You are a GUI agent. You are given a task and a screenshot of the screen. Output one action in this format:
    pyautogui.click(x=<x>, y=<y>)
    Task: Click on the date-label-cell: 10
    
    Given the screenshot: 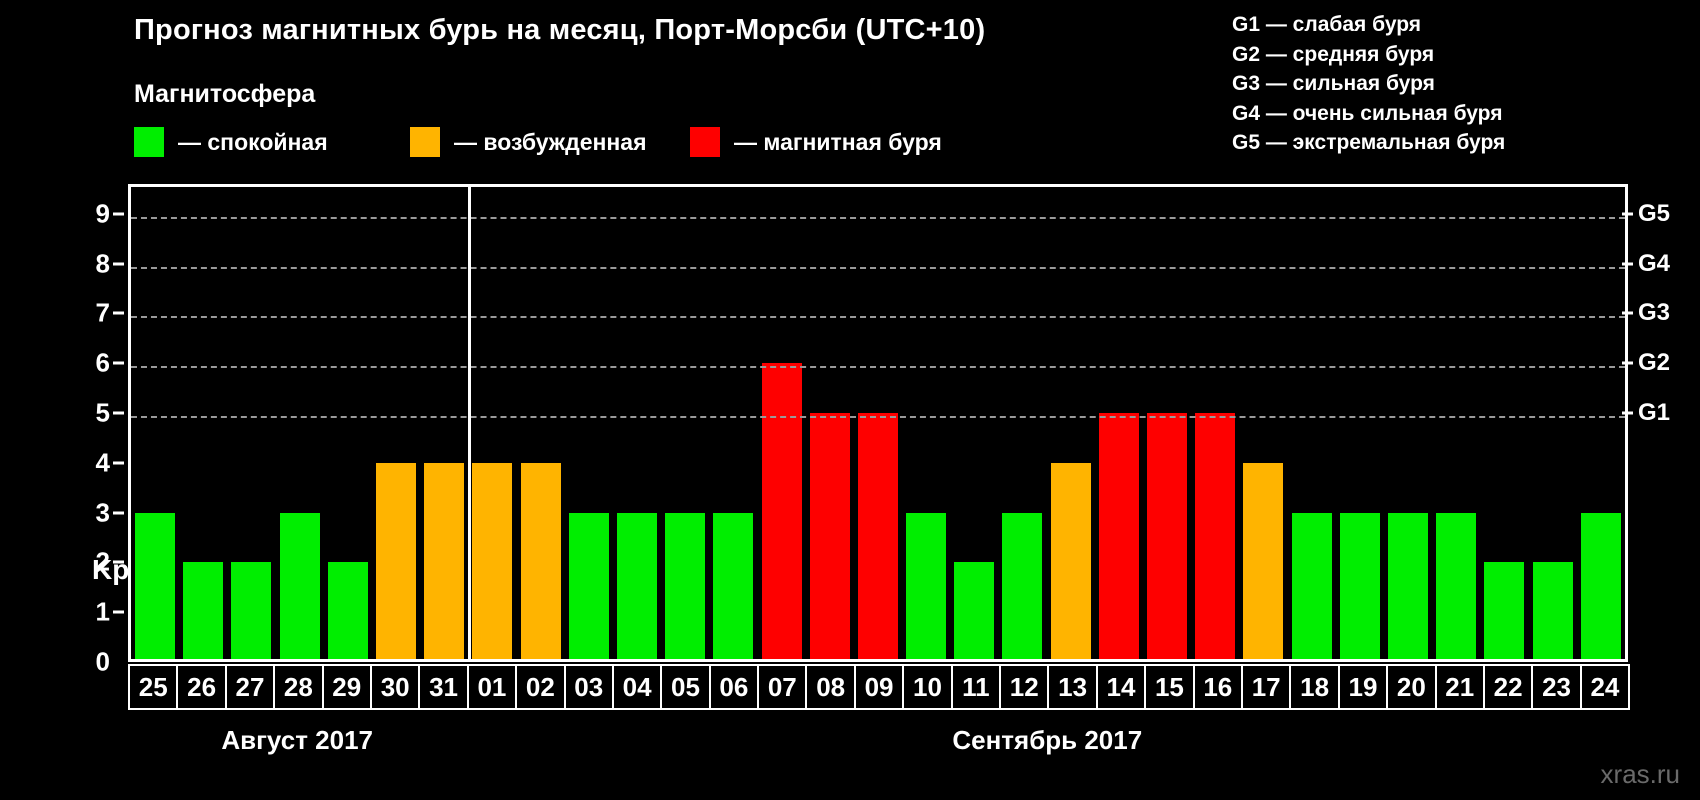 What is the action you would take?
    pyautogui.click(x=927, y=687)
    